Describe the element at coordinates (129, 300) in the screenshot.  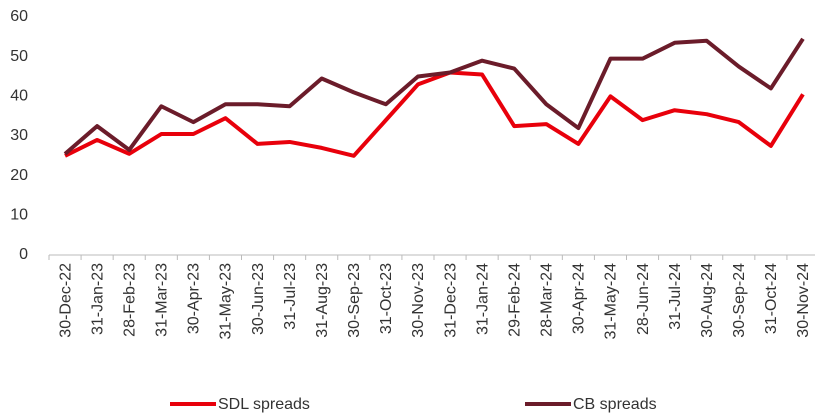
I see `x-tick-label: 28-Feb-23` at that location.